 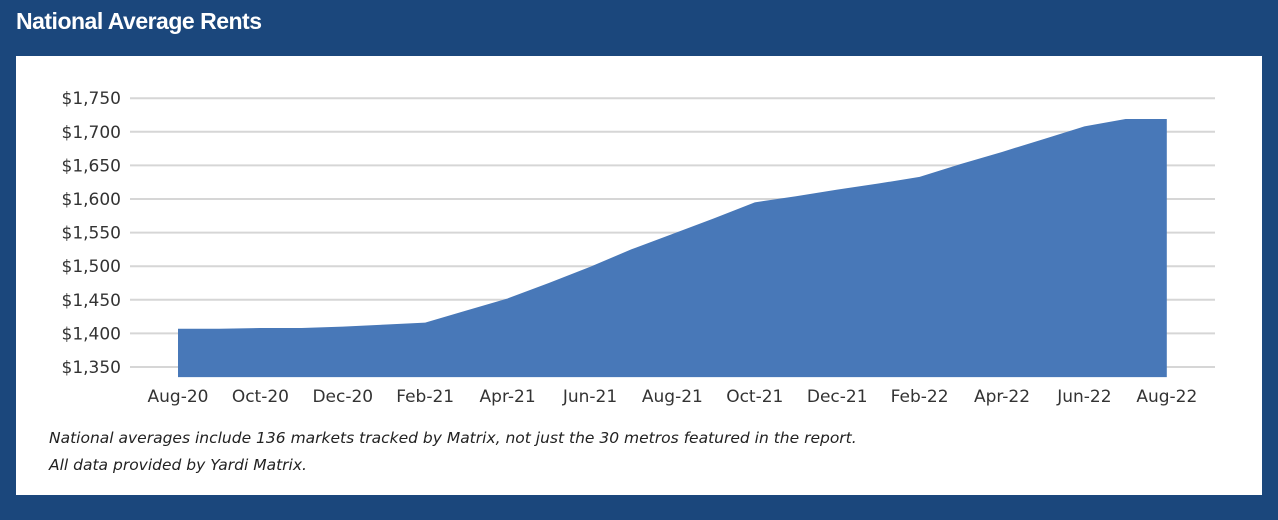 I want to click on x-tick-label: Apr-21, so click(x=508, y=397).